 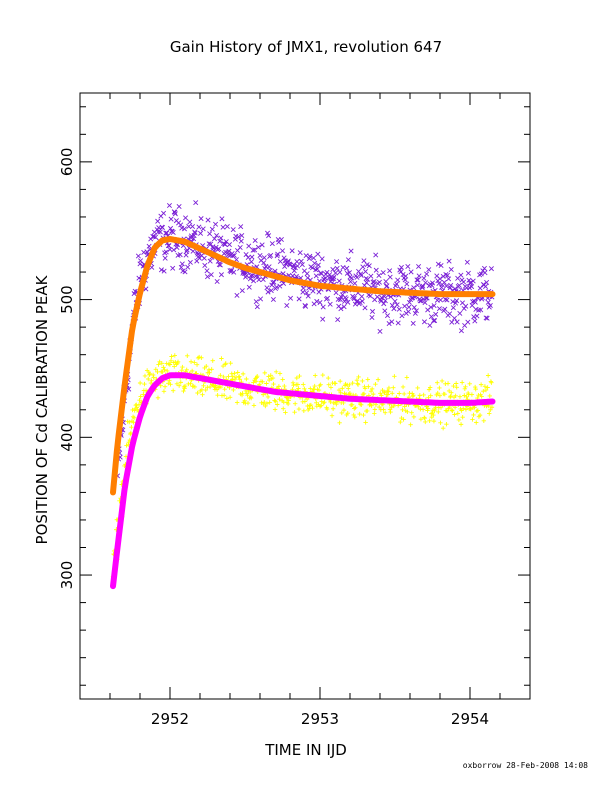 What do you see at coordinates (320, 719) in the screenshot?
I see `x-tick-label: 2953` at bounding box center [320, 719].